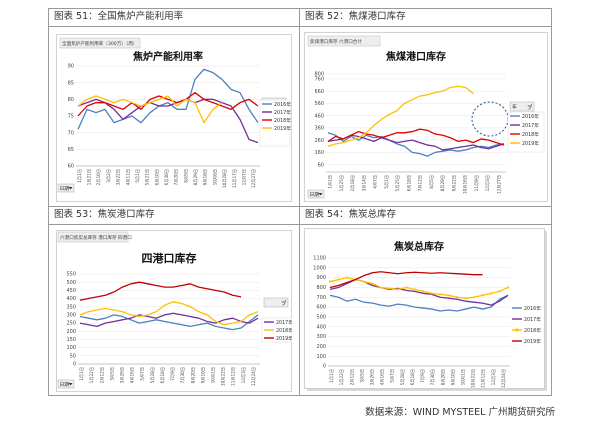 The width and height of the screenshot is (595, 425). I want to click on legend-marker, so click(517, 330).